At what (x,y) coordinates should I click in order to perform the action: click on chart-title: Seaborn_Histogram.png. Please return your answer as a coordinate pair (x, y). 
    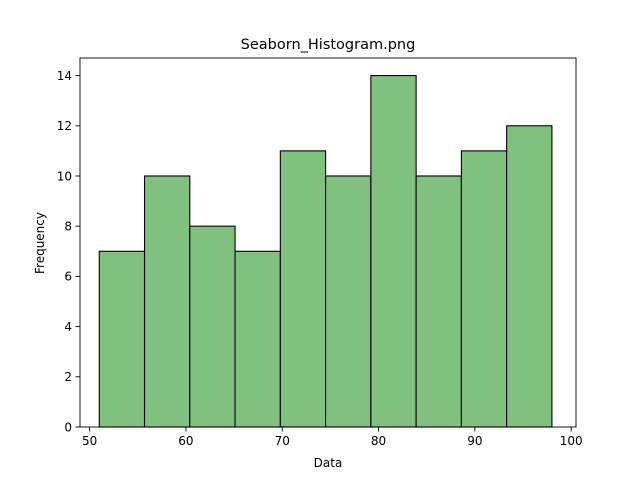
    Looking at the image, I should click on (328, 45).